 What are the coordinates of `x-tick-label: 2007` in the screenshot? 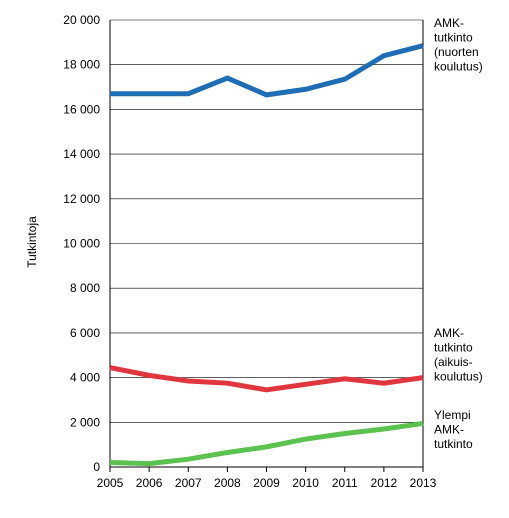 It's located at (188, 483).